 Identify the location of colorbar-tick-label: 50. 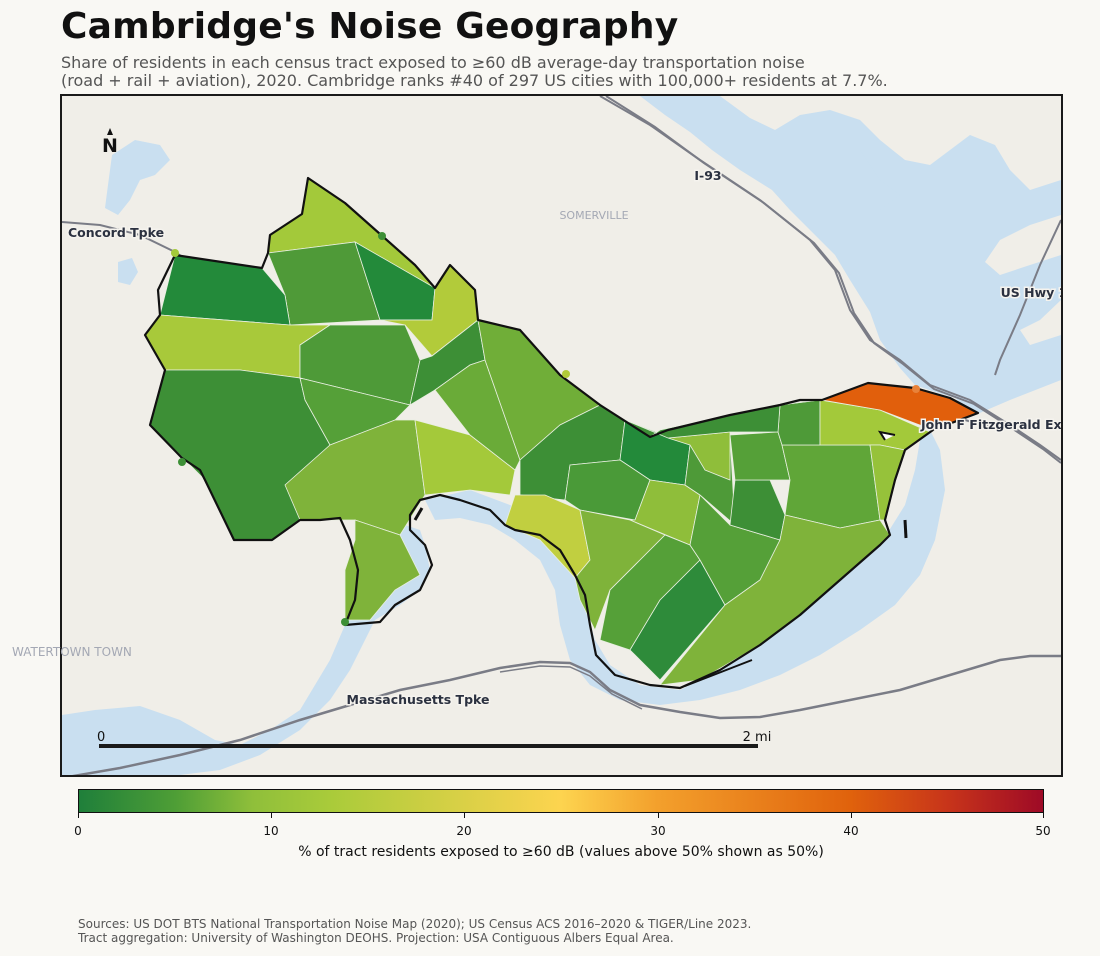
(1043, 831).